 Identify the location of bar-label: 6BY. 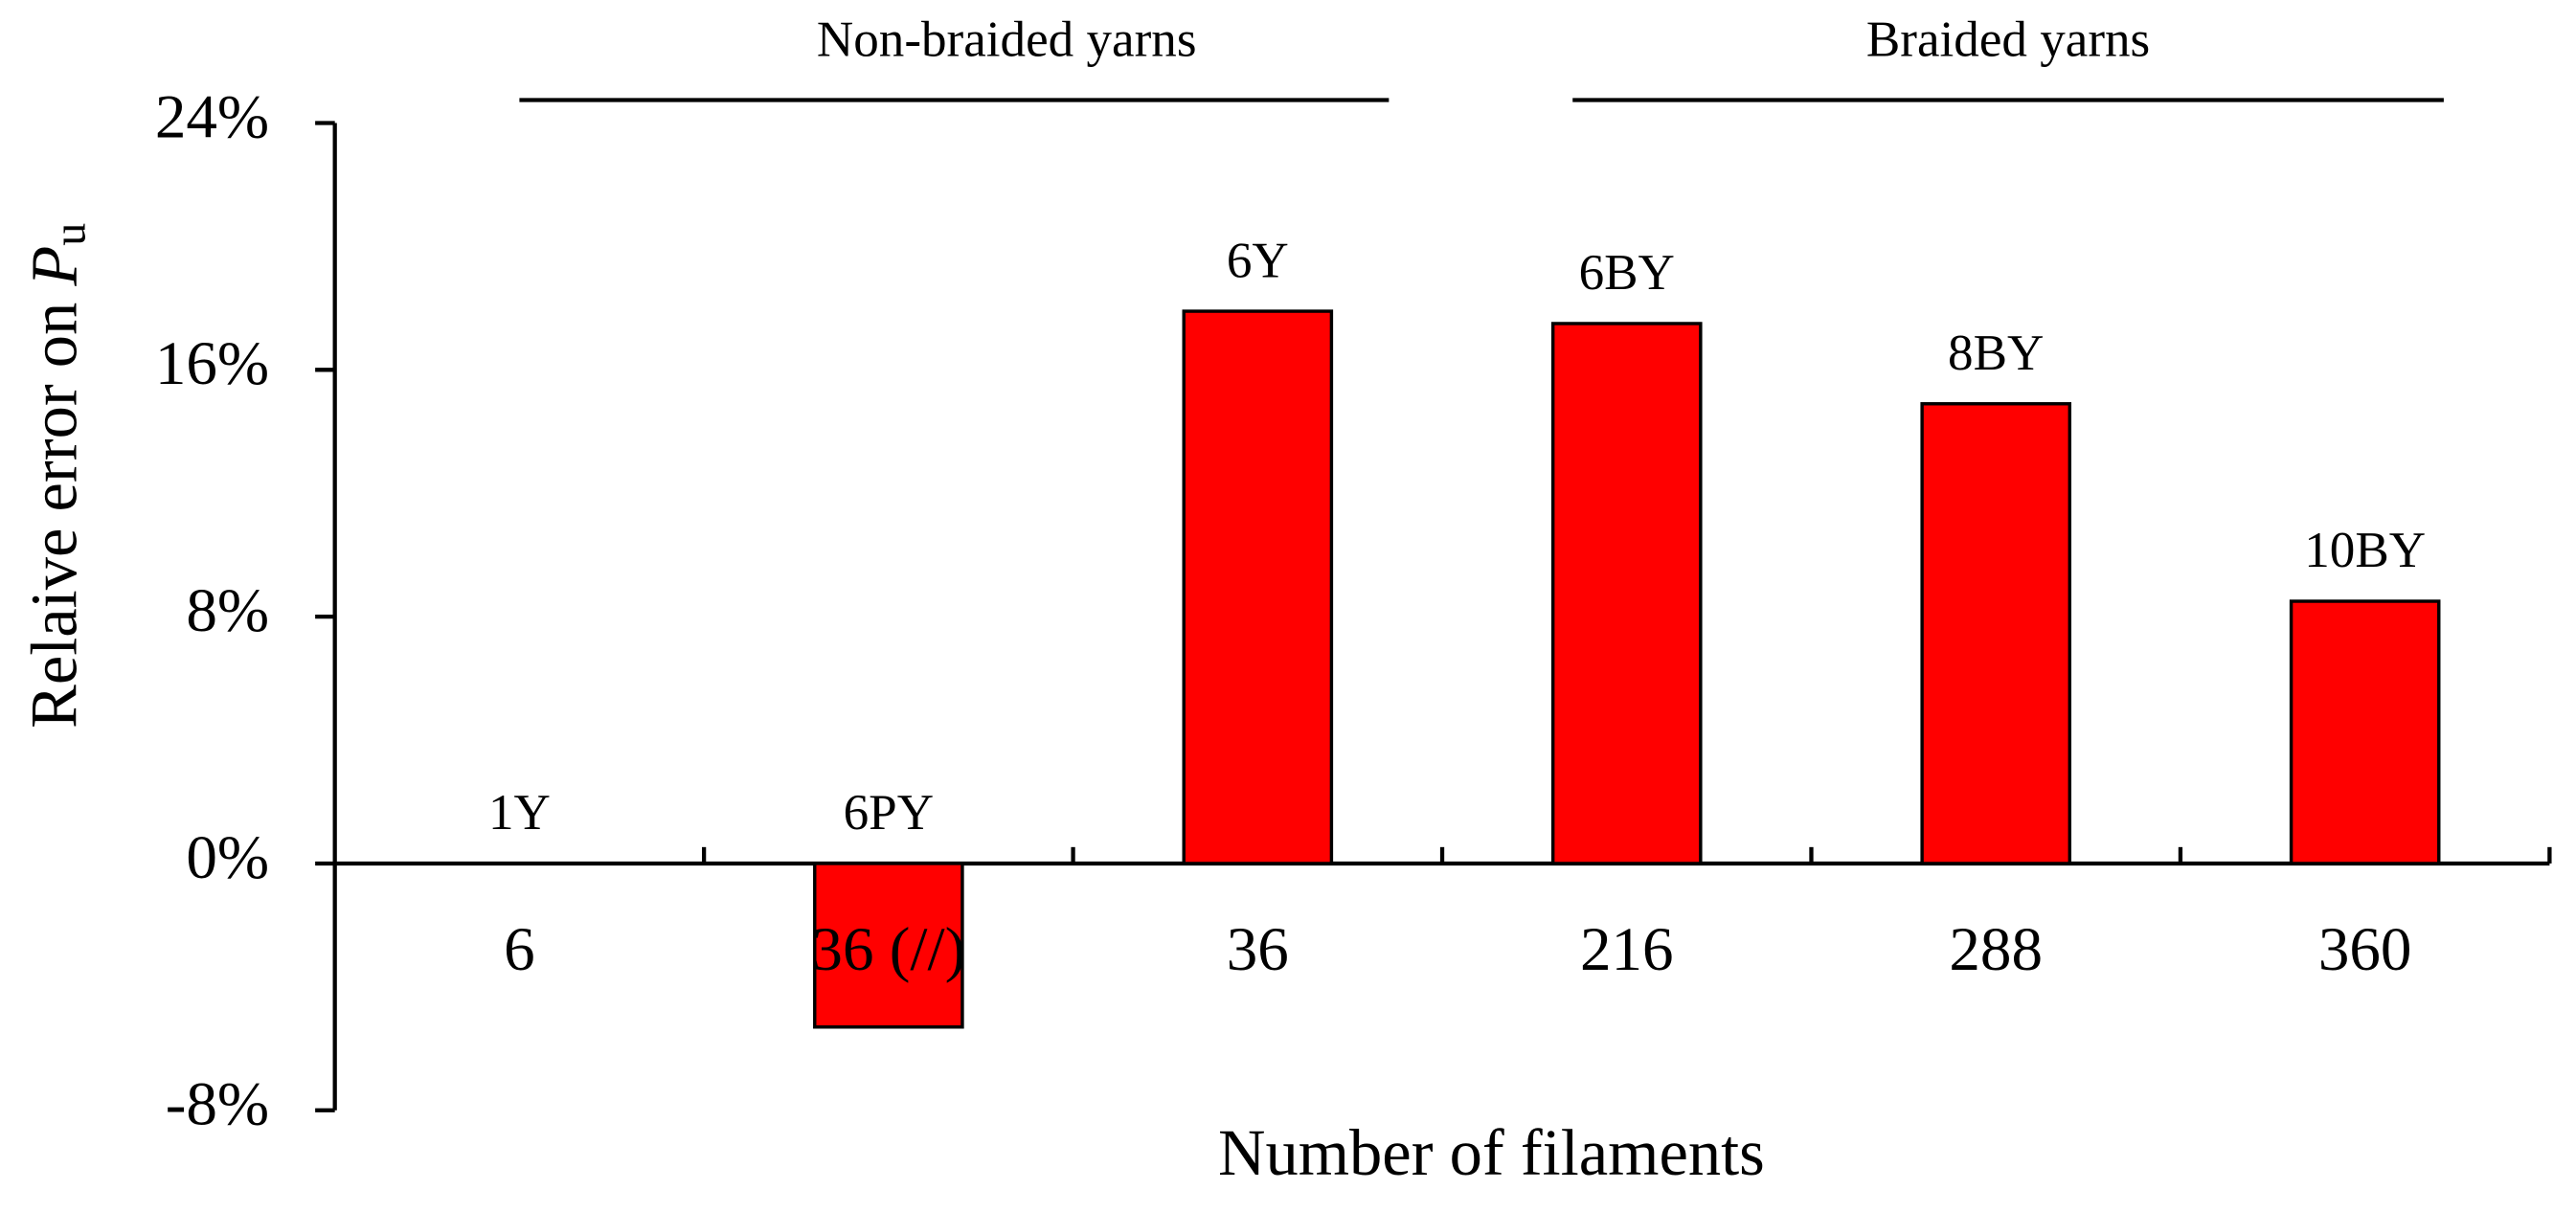
(1627, 273).